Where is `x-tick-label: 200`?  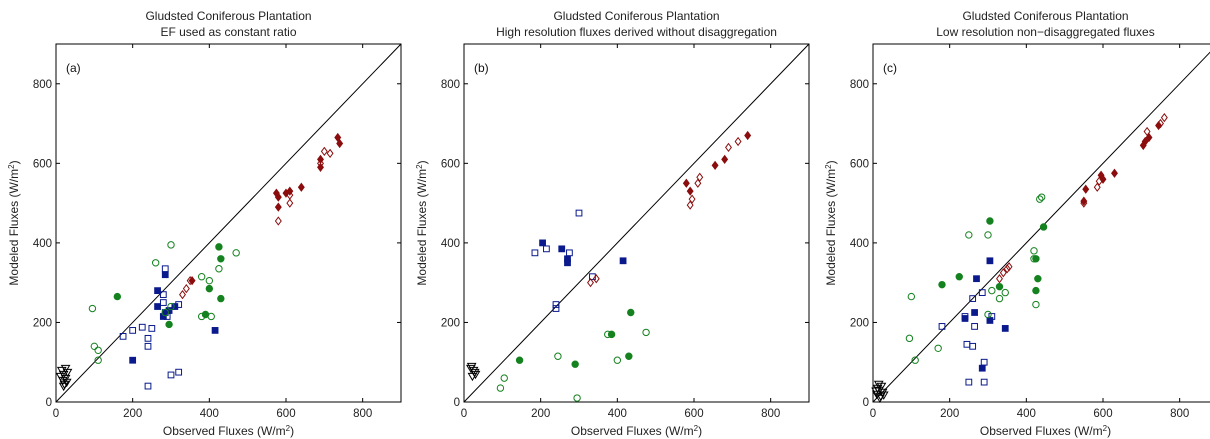
x-tick-label: 200 is located at coordinates (132, 414).